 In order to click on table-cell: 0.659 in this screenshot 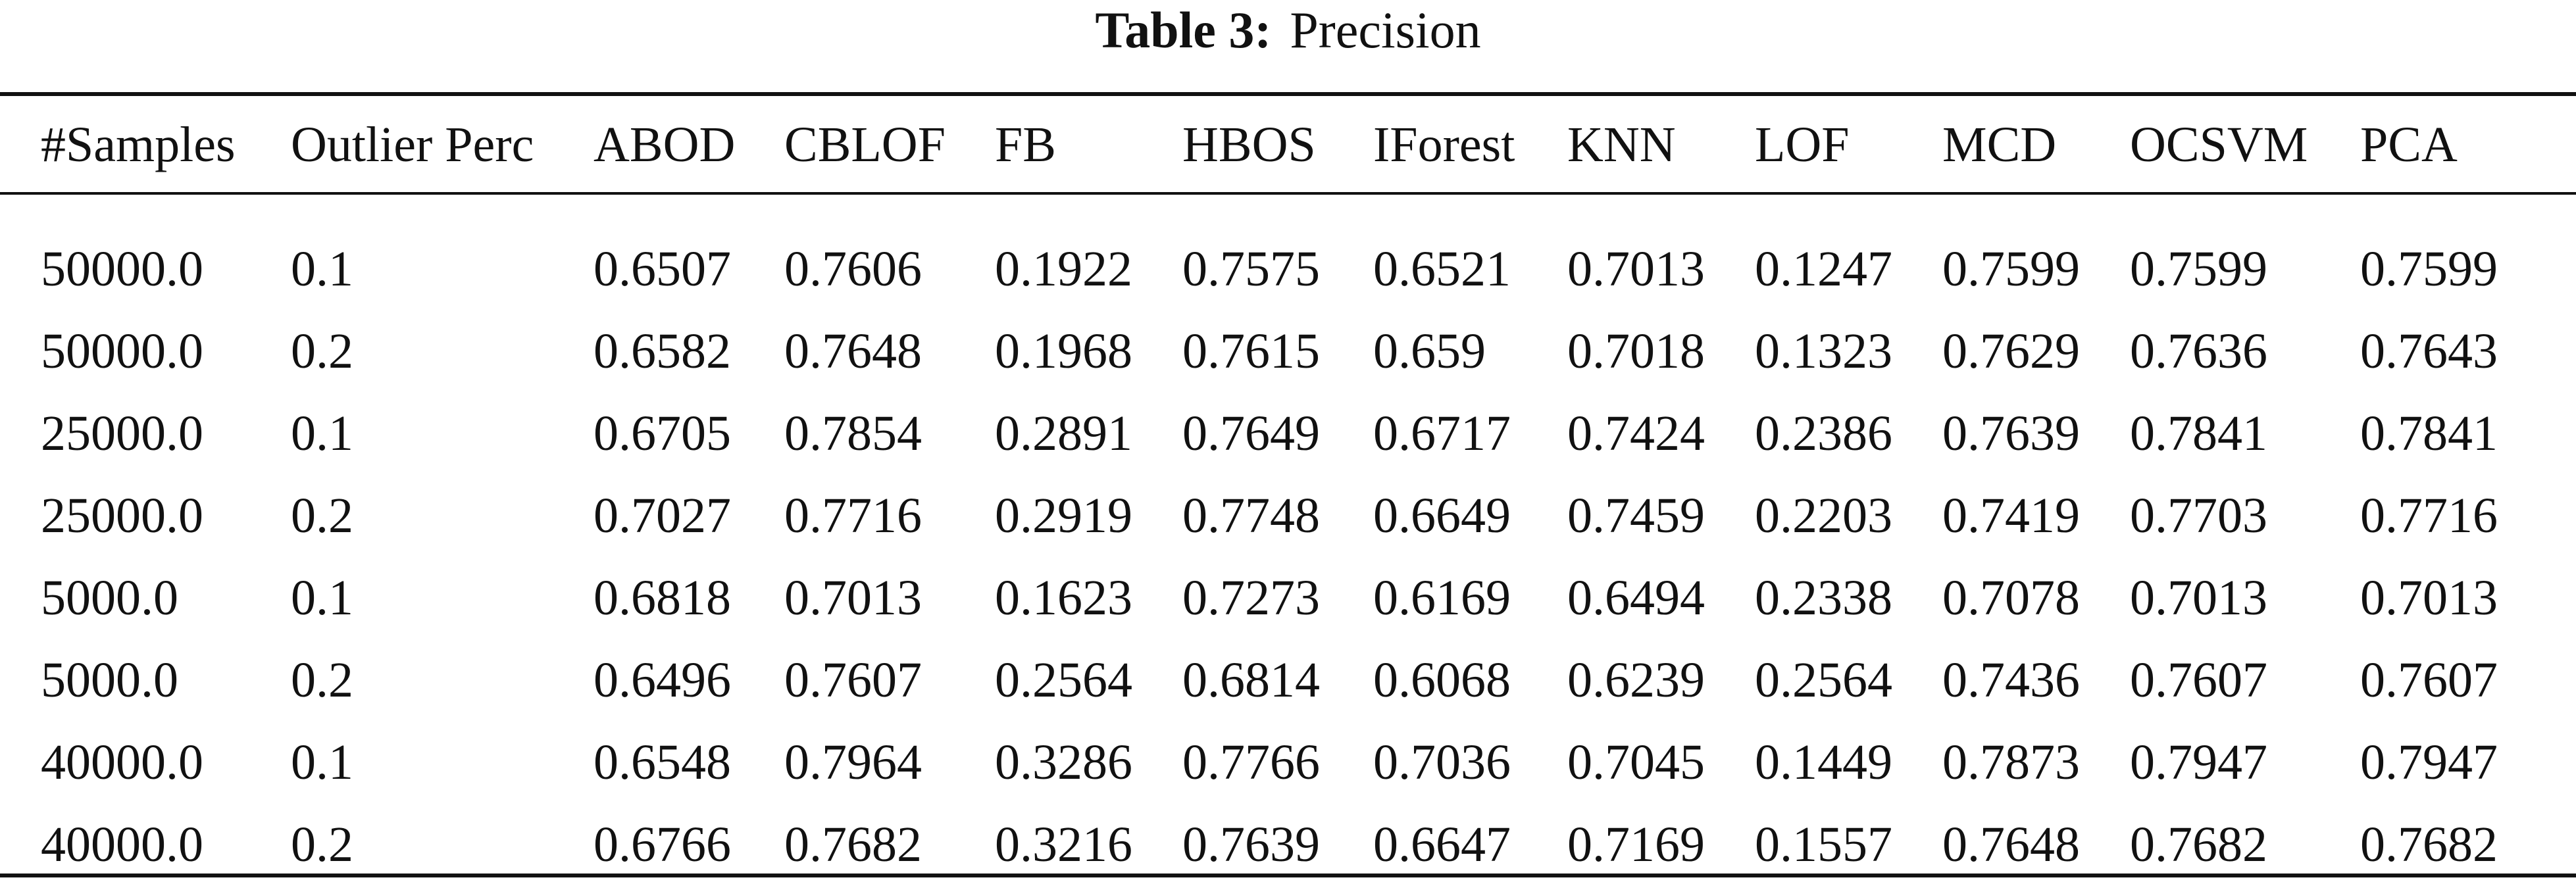, I will do `click(1429, 351)`.